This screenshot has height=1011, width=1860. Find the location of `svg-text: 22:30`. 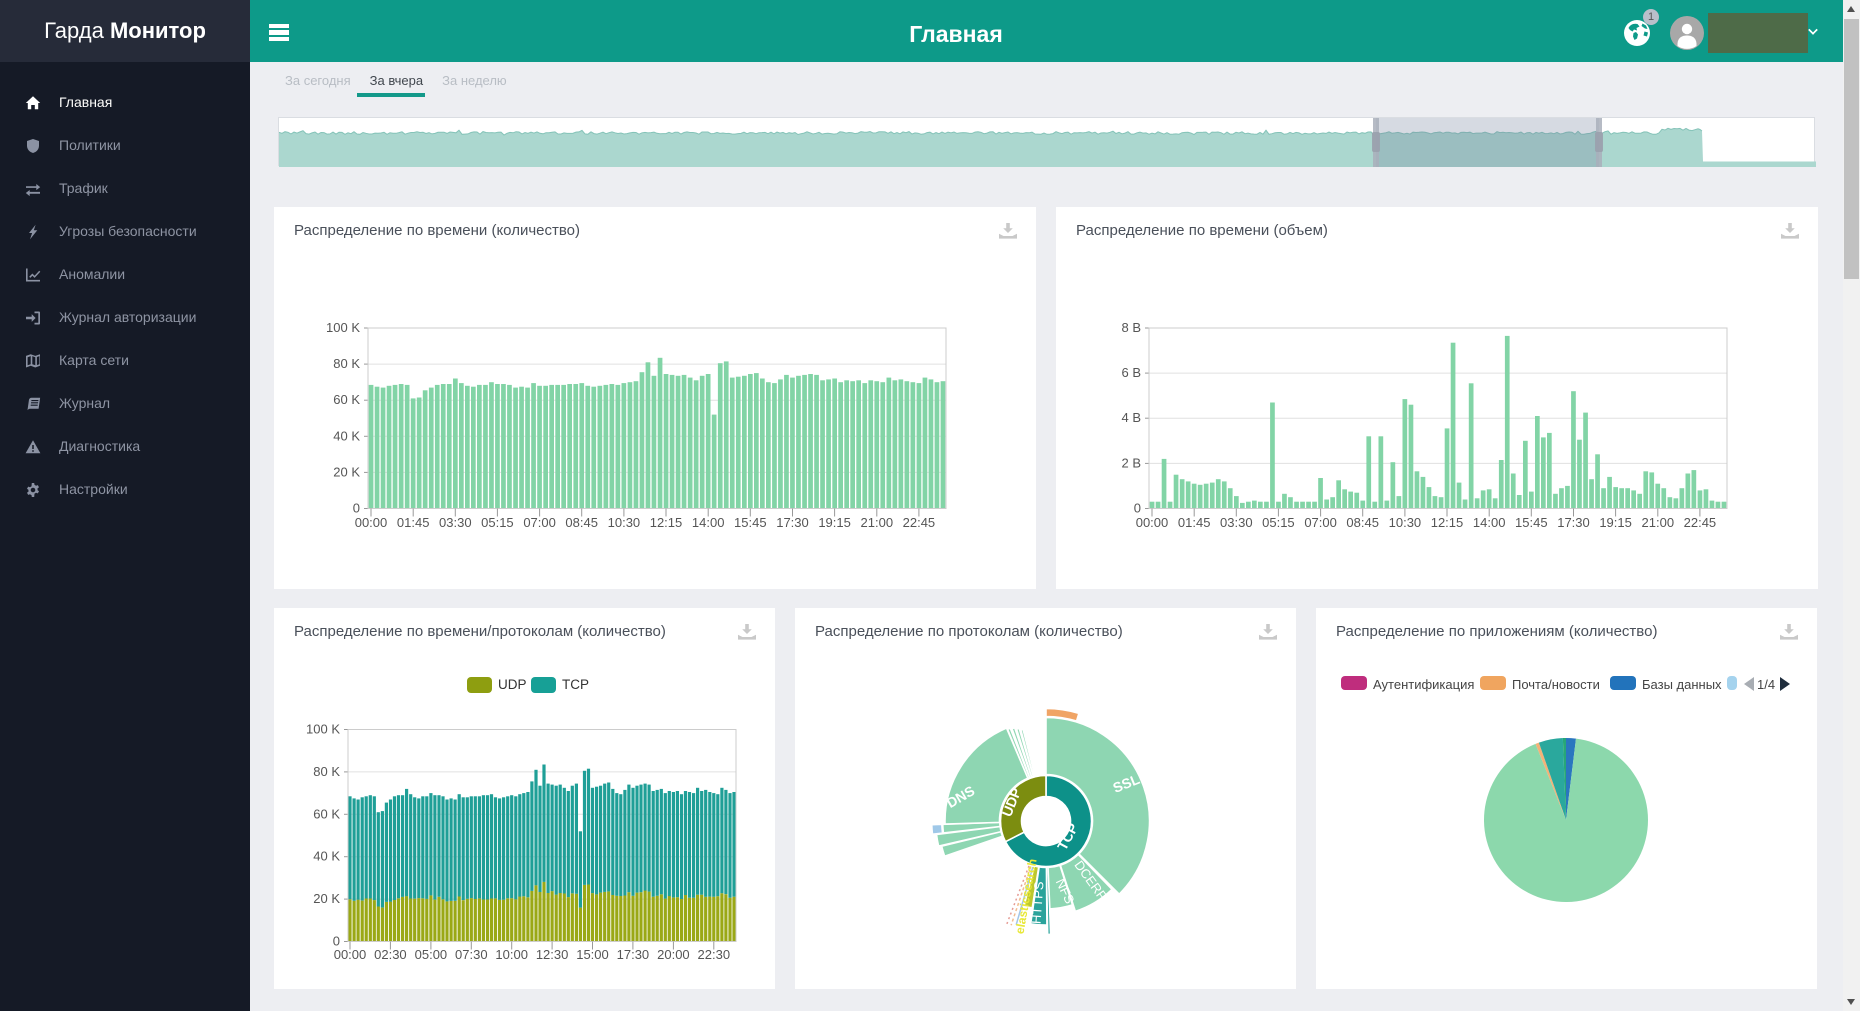

svg-text: 22:30 is located at coordinates (714, 954).